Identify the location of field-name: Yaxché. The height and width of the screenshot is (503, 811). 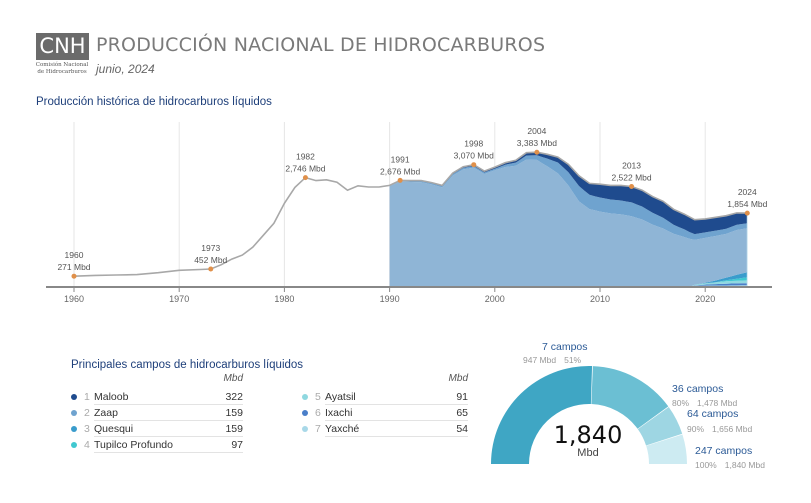
(396, 429).